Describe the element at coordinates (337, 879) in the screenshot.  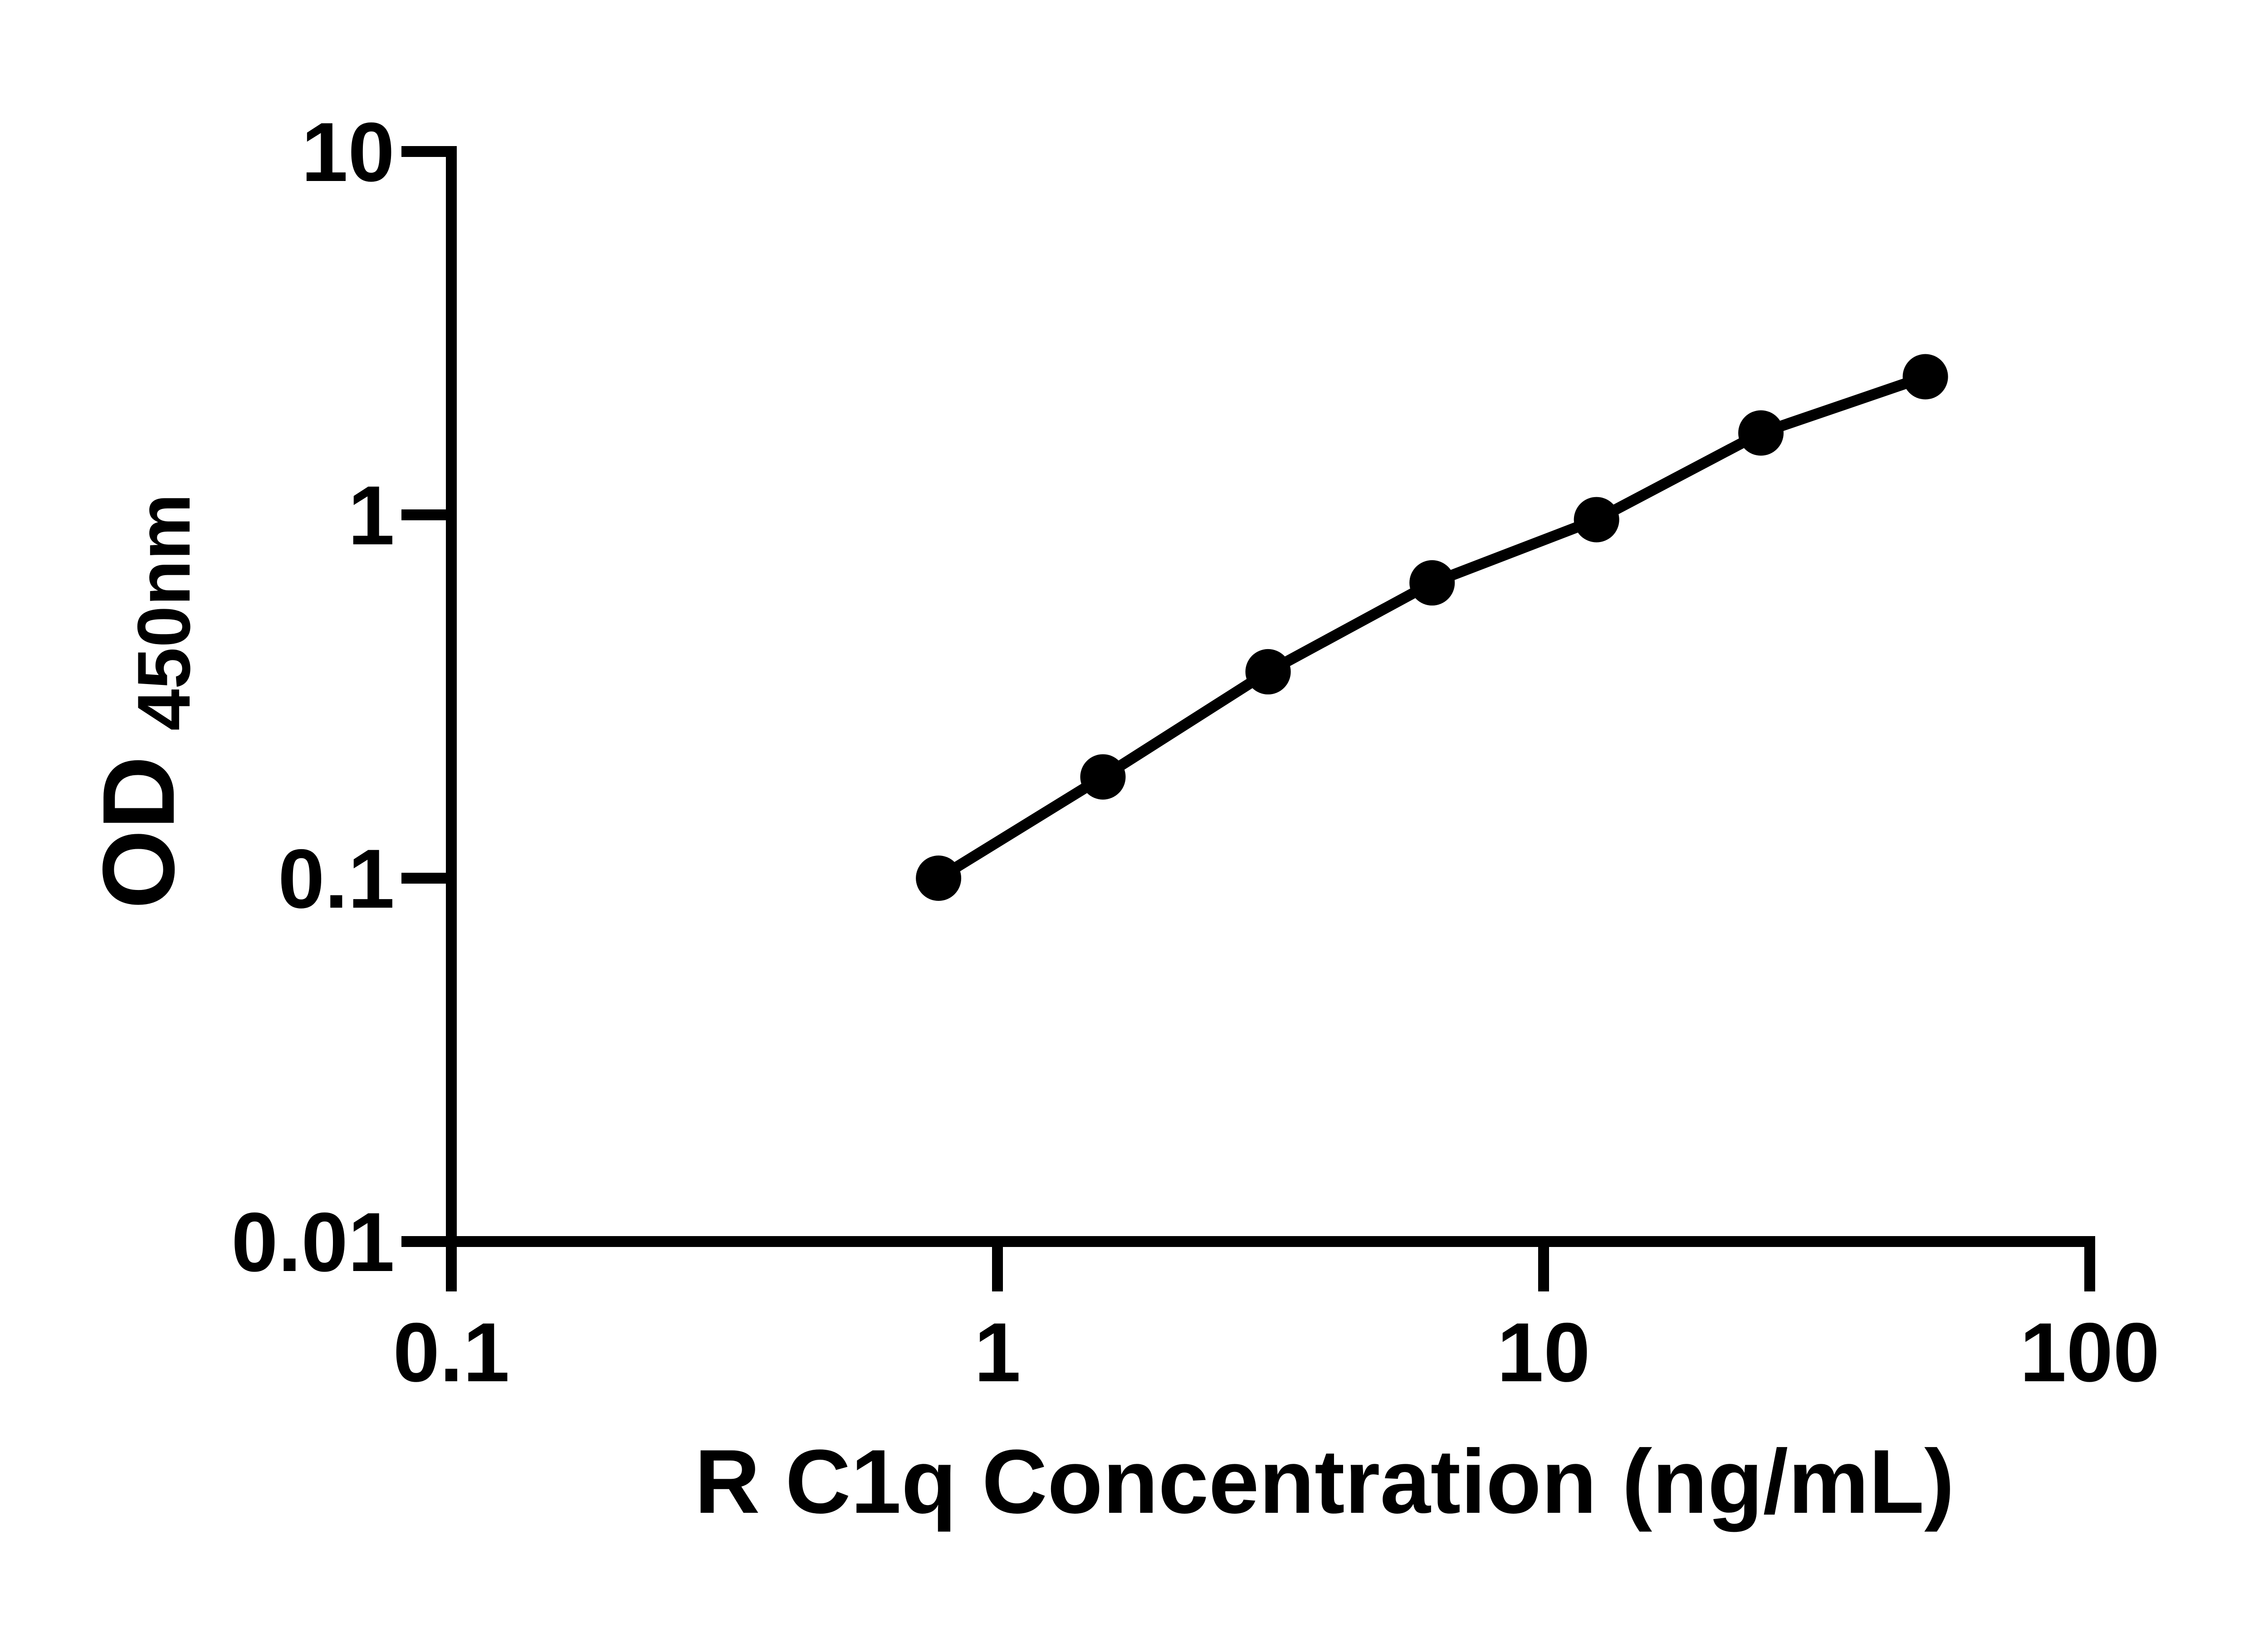
I see `y-tick-label: 0.1` at that location.